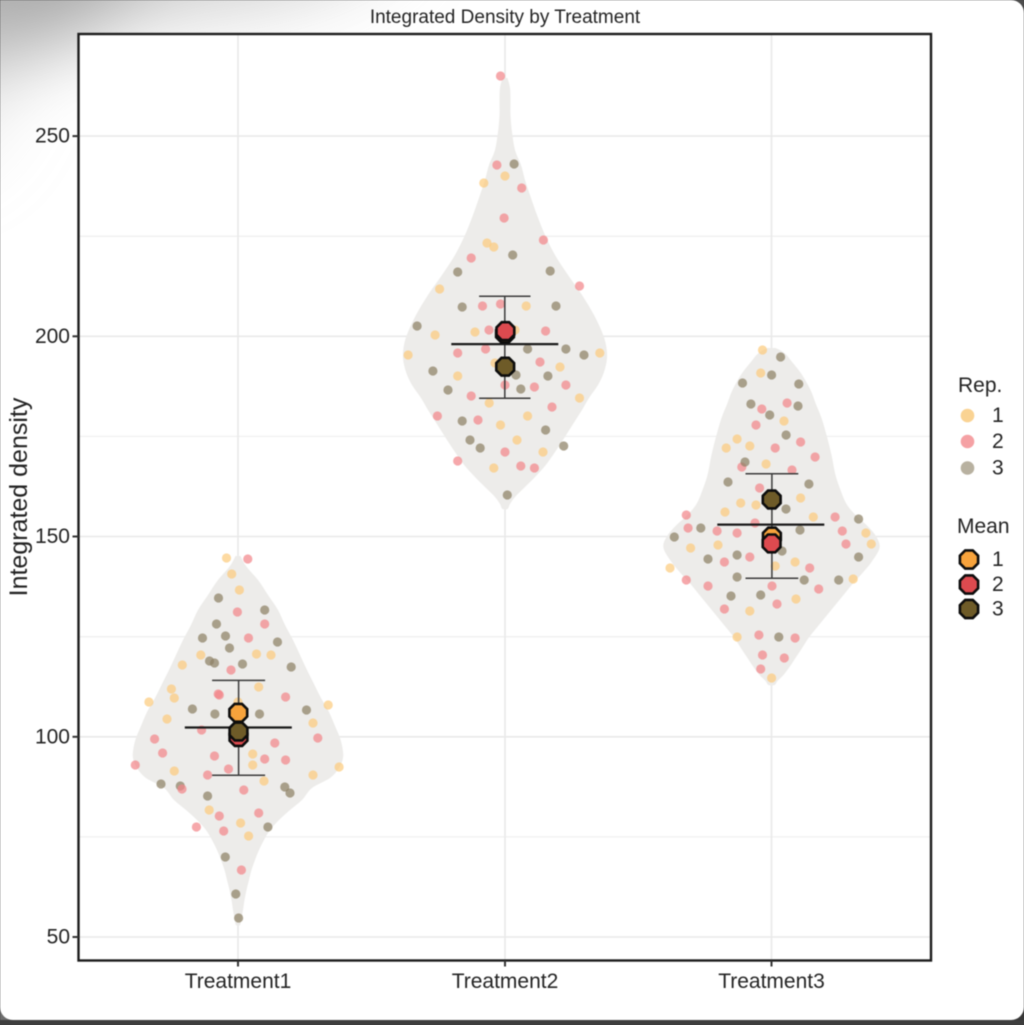 The width and height of the screenshot is (1024, 1025). I want to click on svg-text: Treatment3, so click(771, 981).